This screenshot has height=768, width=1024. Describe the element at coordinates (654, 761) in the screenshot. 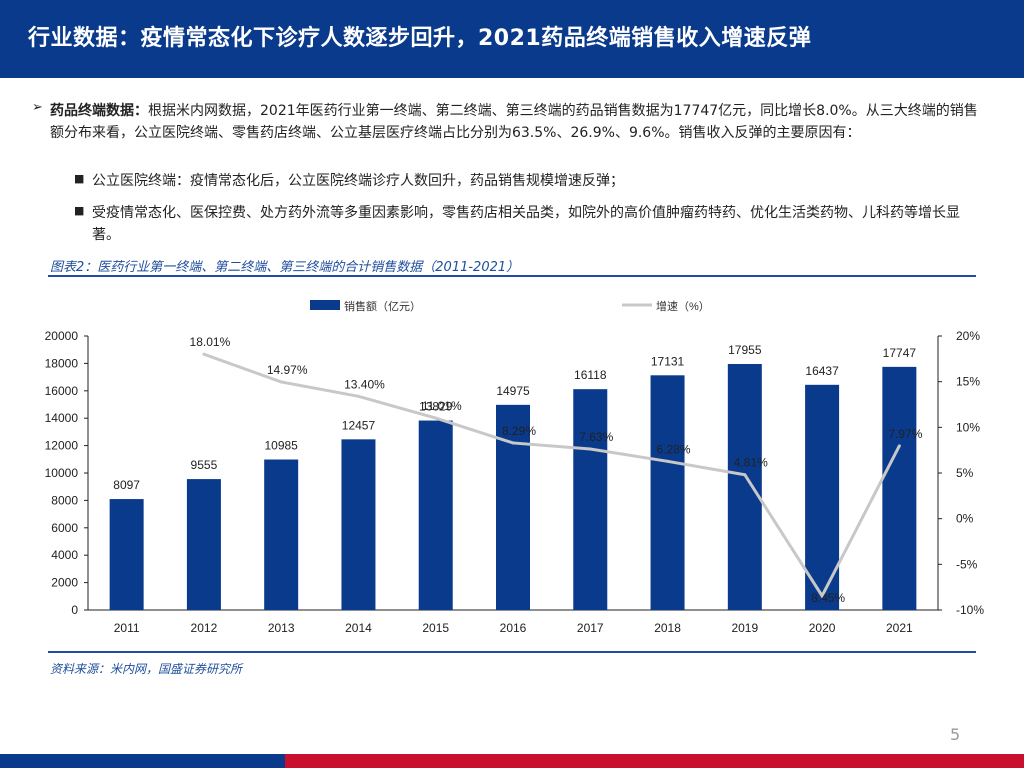

I see `footer-red-stripe` at that location.